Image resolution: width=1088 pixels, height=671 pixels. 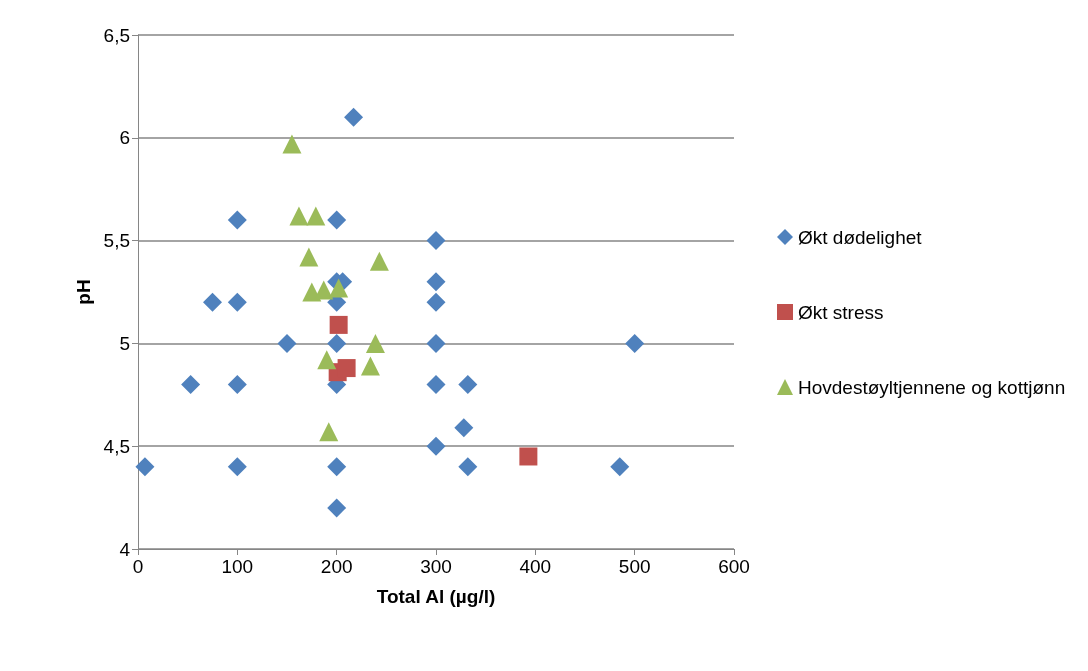 What do you see at coordinates (634, 566) in the screenshot?
I see `x-tick-label: 500` at bounding box center [634, 566].